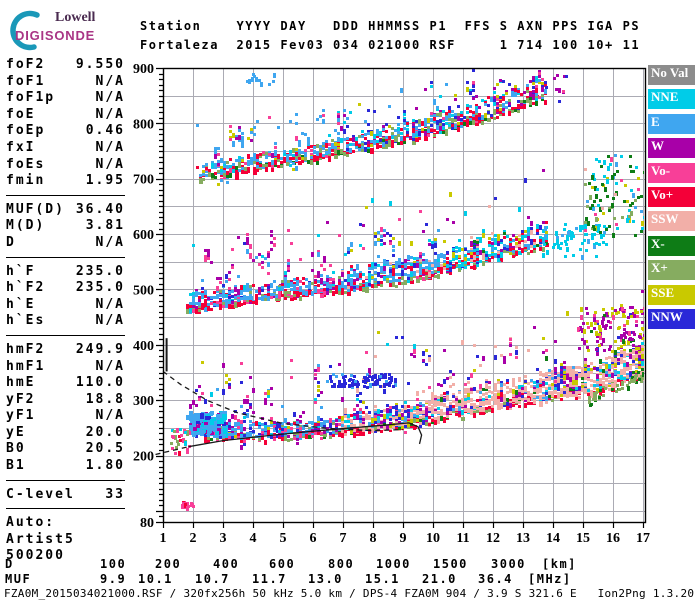 This screenshot has width=700, height=600. What do you see at coordinates (508, 564) in the screenshot?
I see `distance-value: 3000` at bounding box center [508, 564].